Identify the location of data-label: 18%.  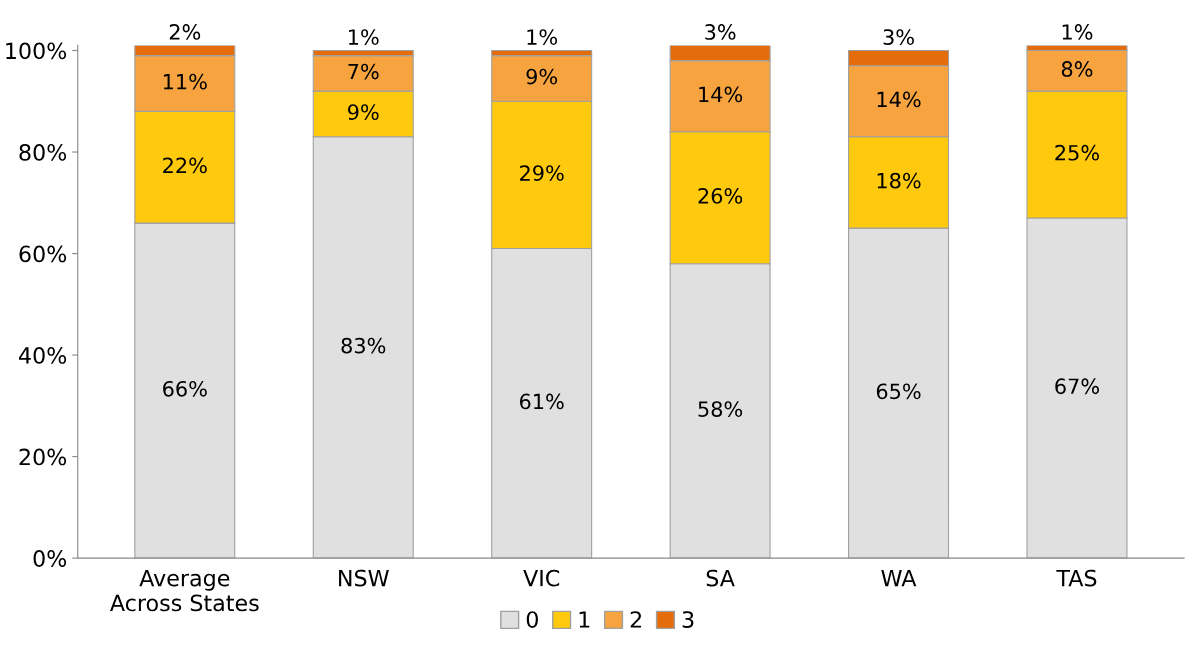
(899, 180).